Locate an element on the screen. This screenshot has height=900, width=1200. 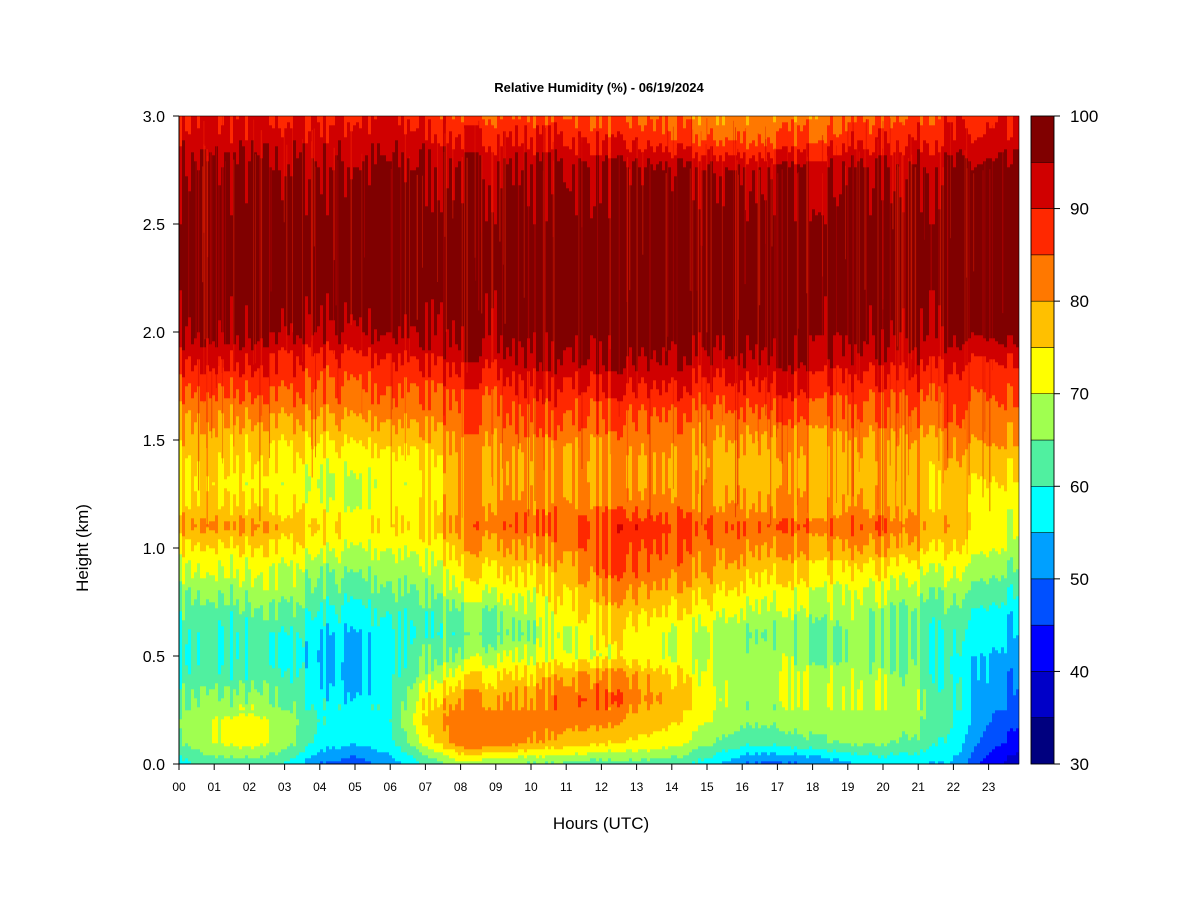
x-tick-label: 20 is located at coordinates (883, 787).